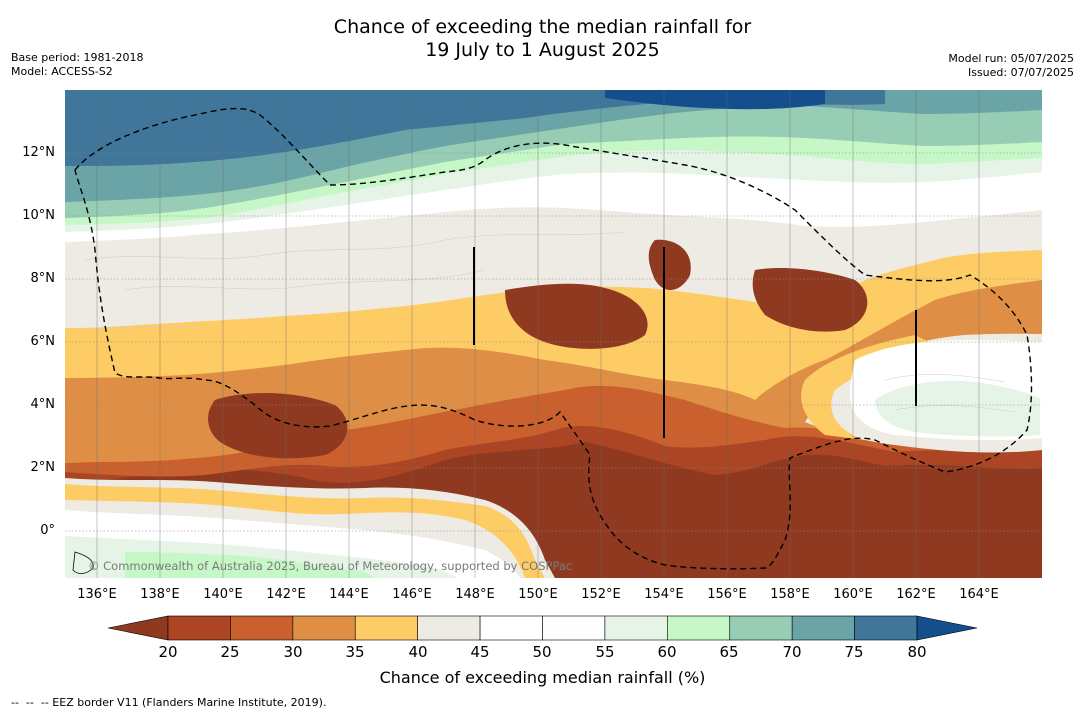 The image size is (1085, 713). What do you see at coordinates (729, 652) in the screenshot?
I see `colorbar-tick-65: 65` at bounding box center [729, 652].